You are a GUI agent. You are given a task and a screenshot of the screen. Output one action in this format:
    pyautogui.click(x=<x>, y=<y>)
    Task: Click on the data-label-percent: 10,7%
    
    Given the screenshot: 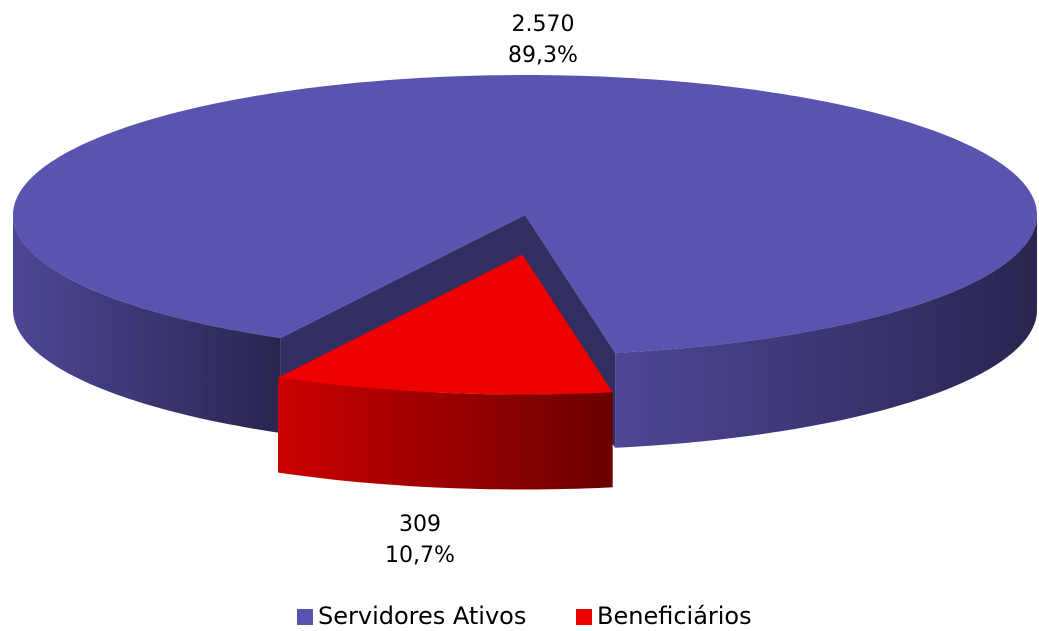 What is the action you would take?
    pyautogui.click(x=420, y=555)
    